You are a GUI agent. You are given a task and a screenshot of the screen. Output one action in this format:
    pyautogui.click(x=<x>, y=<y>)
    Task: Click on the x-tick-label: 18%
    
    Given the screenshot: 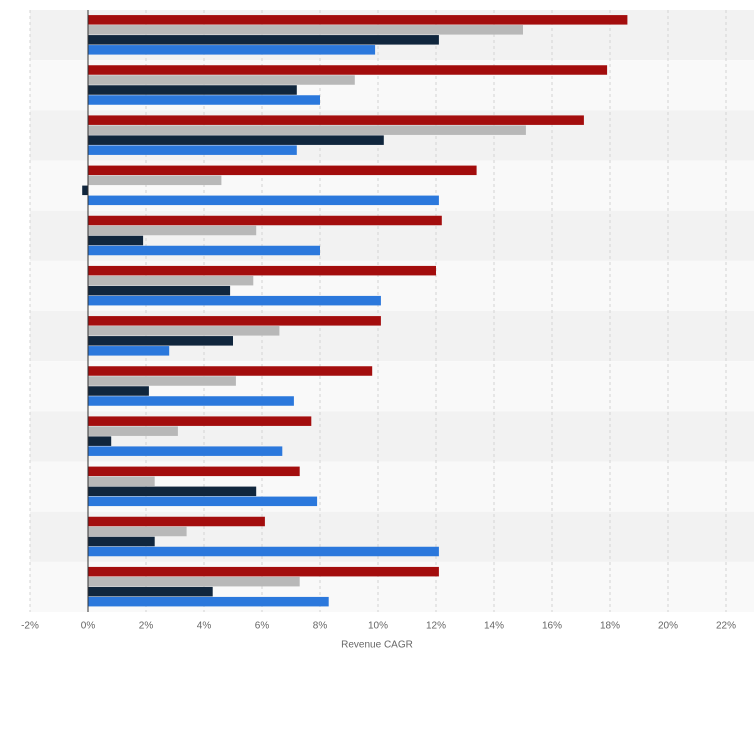 What is the action you would take?
    pyautogui.click(x=610, y=626)
    